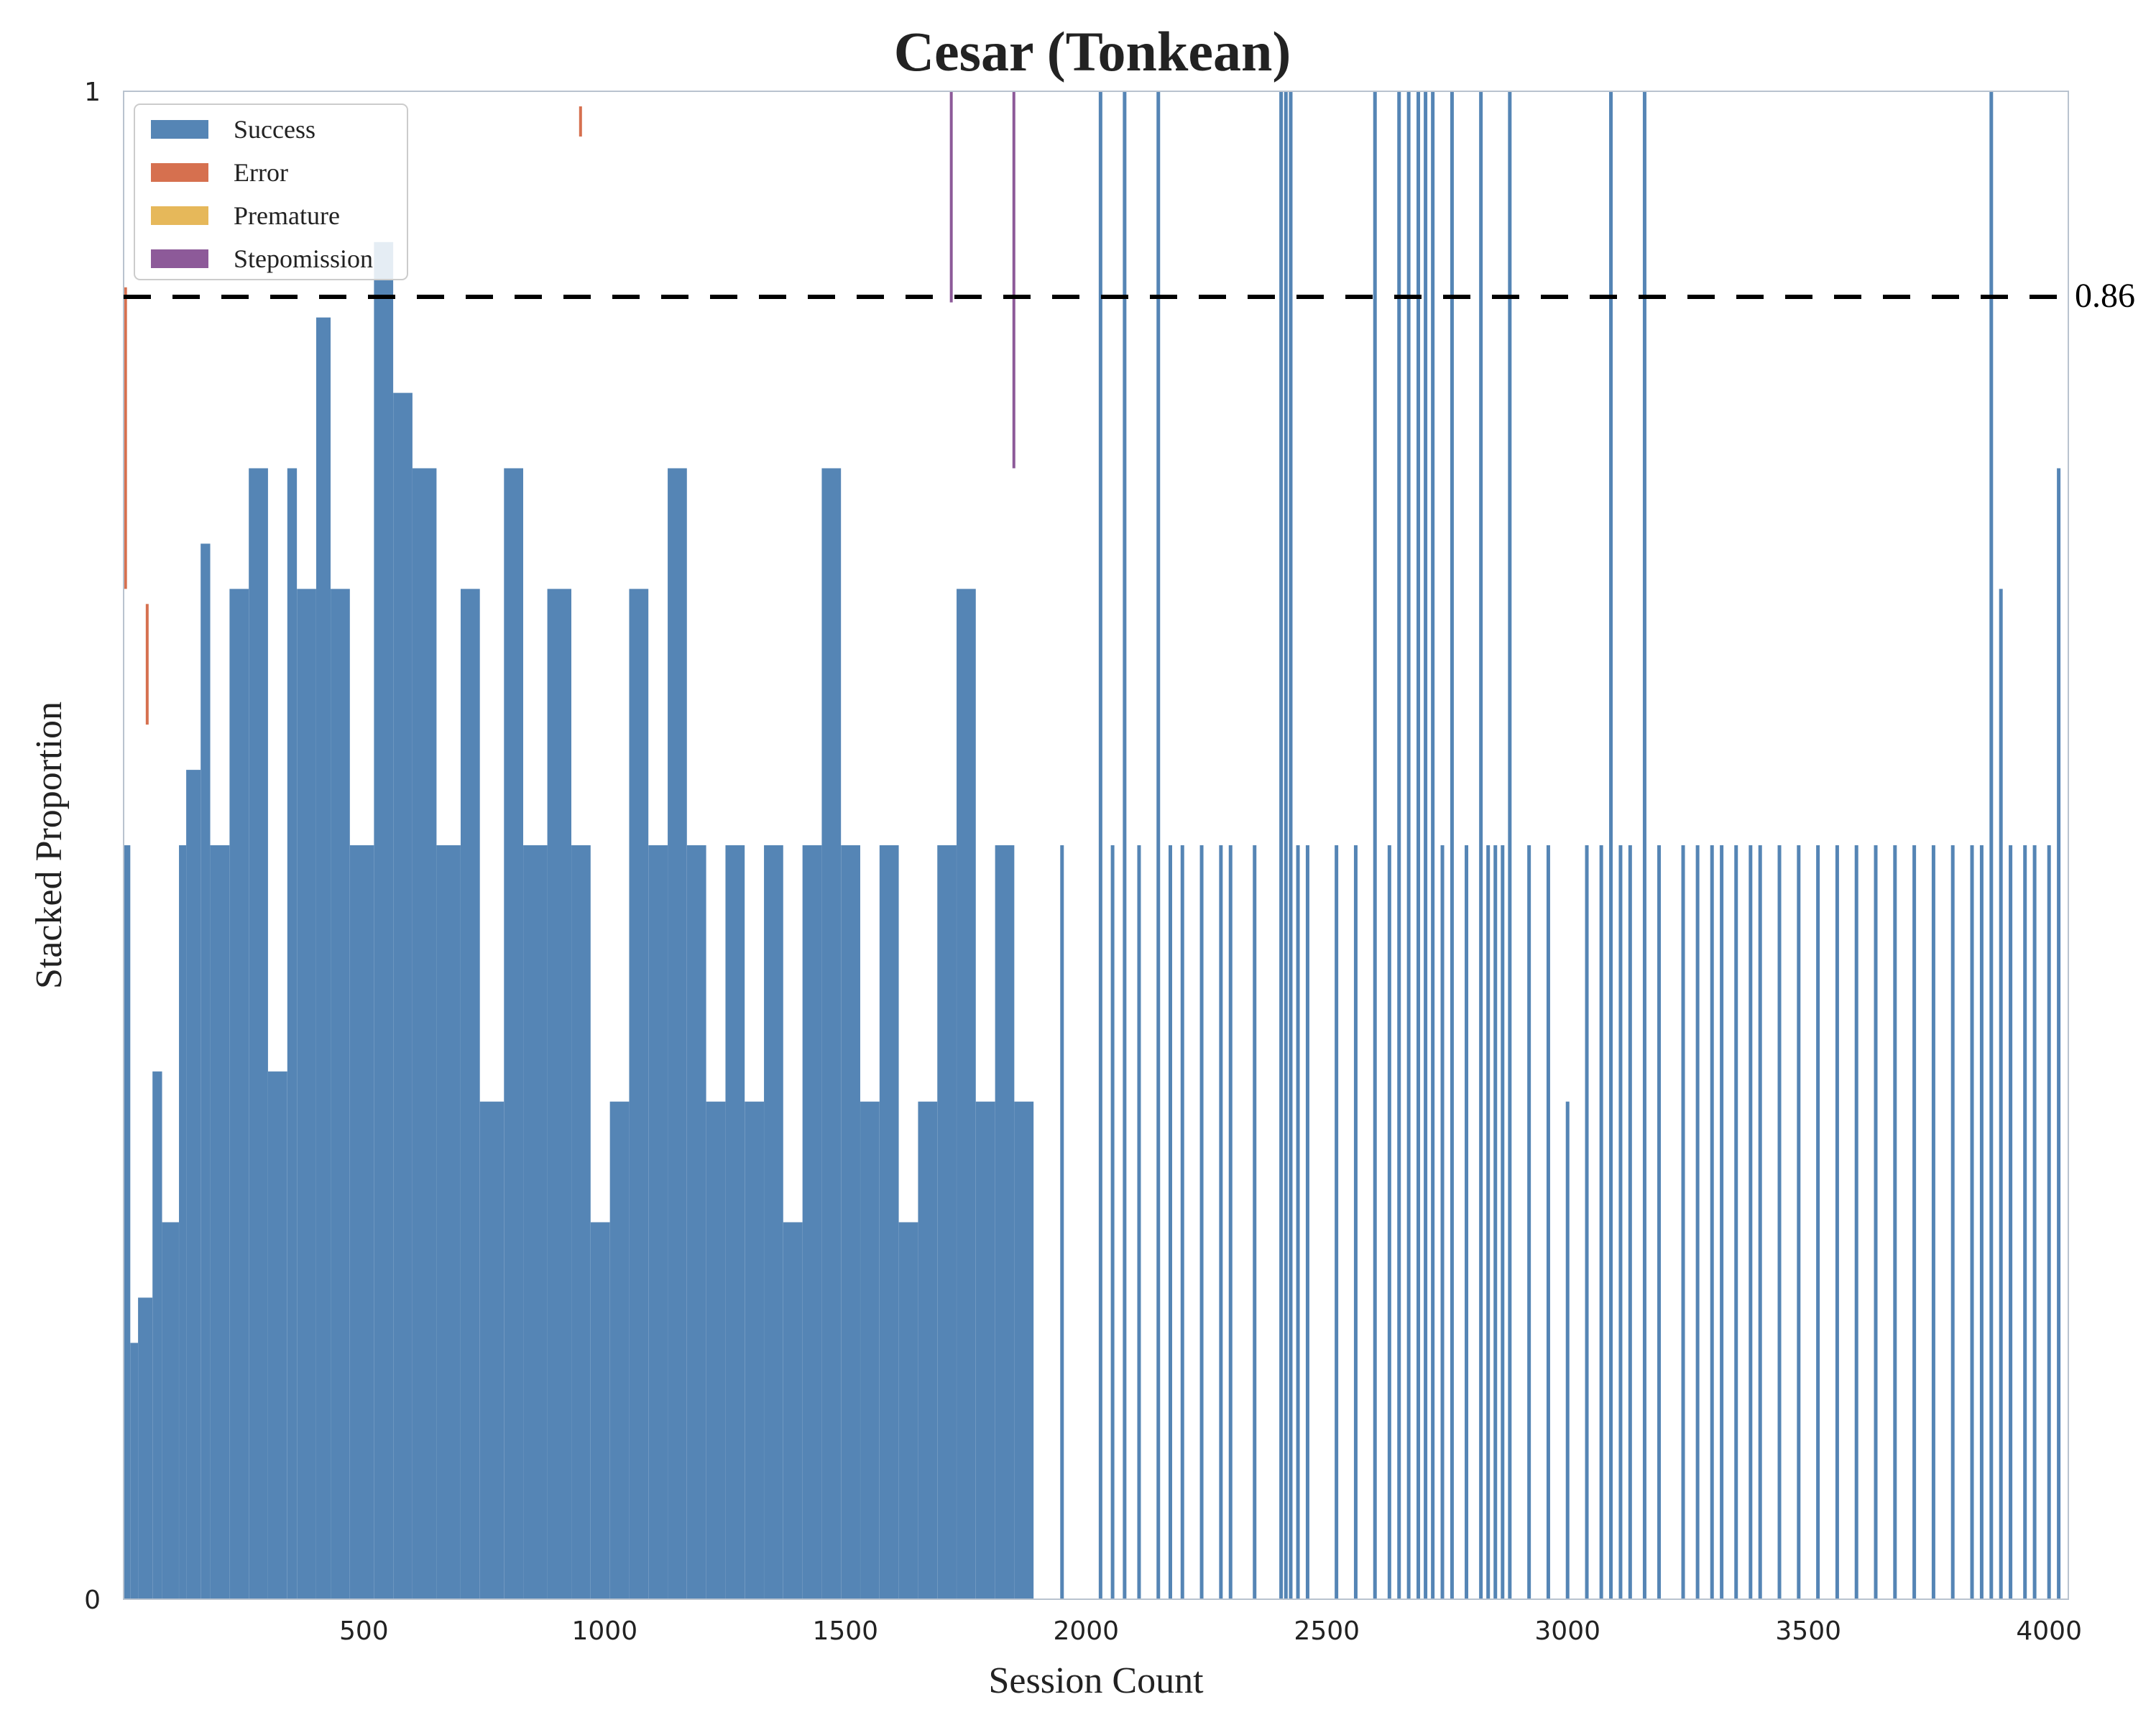 The image size is (2156, 1725). I want to click on legend-swatch-stepomission, so click(179, 258).